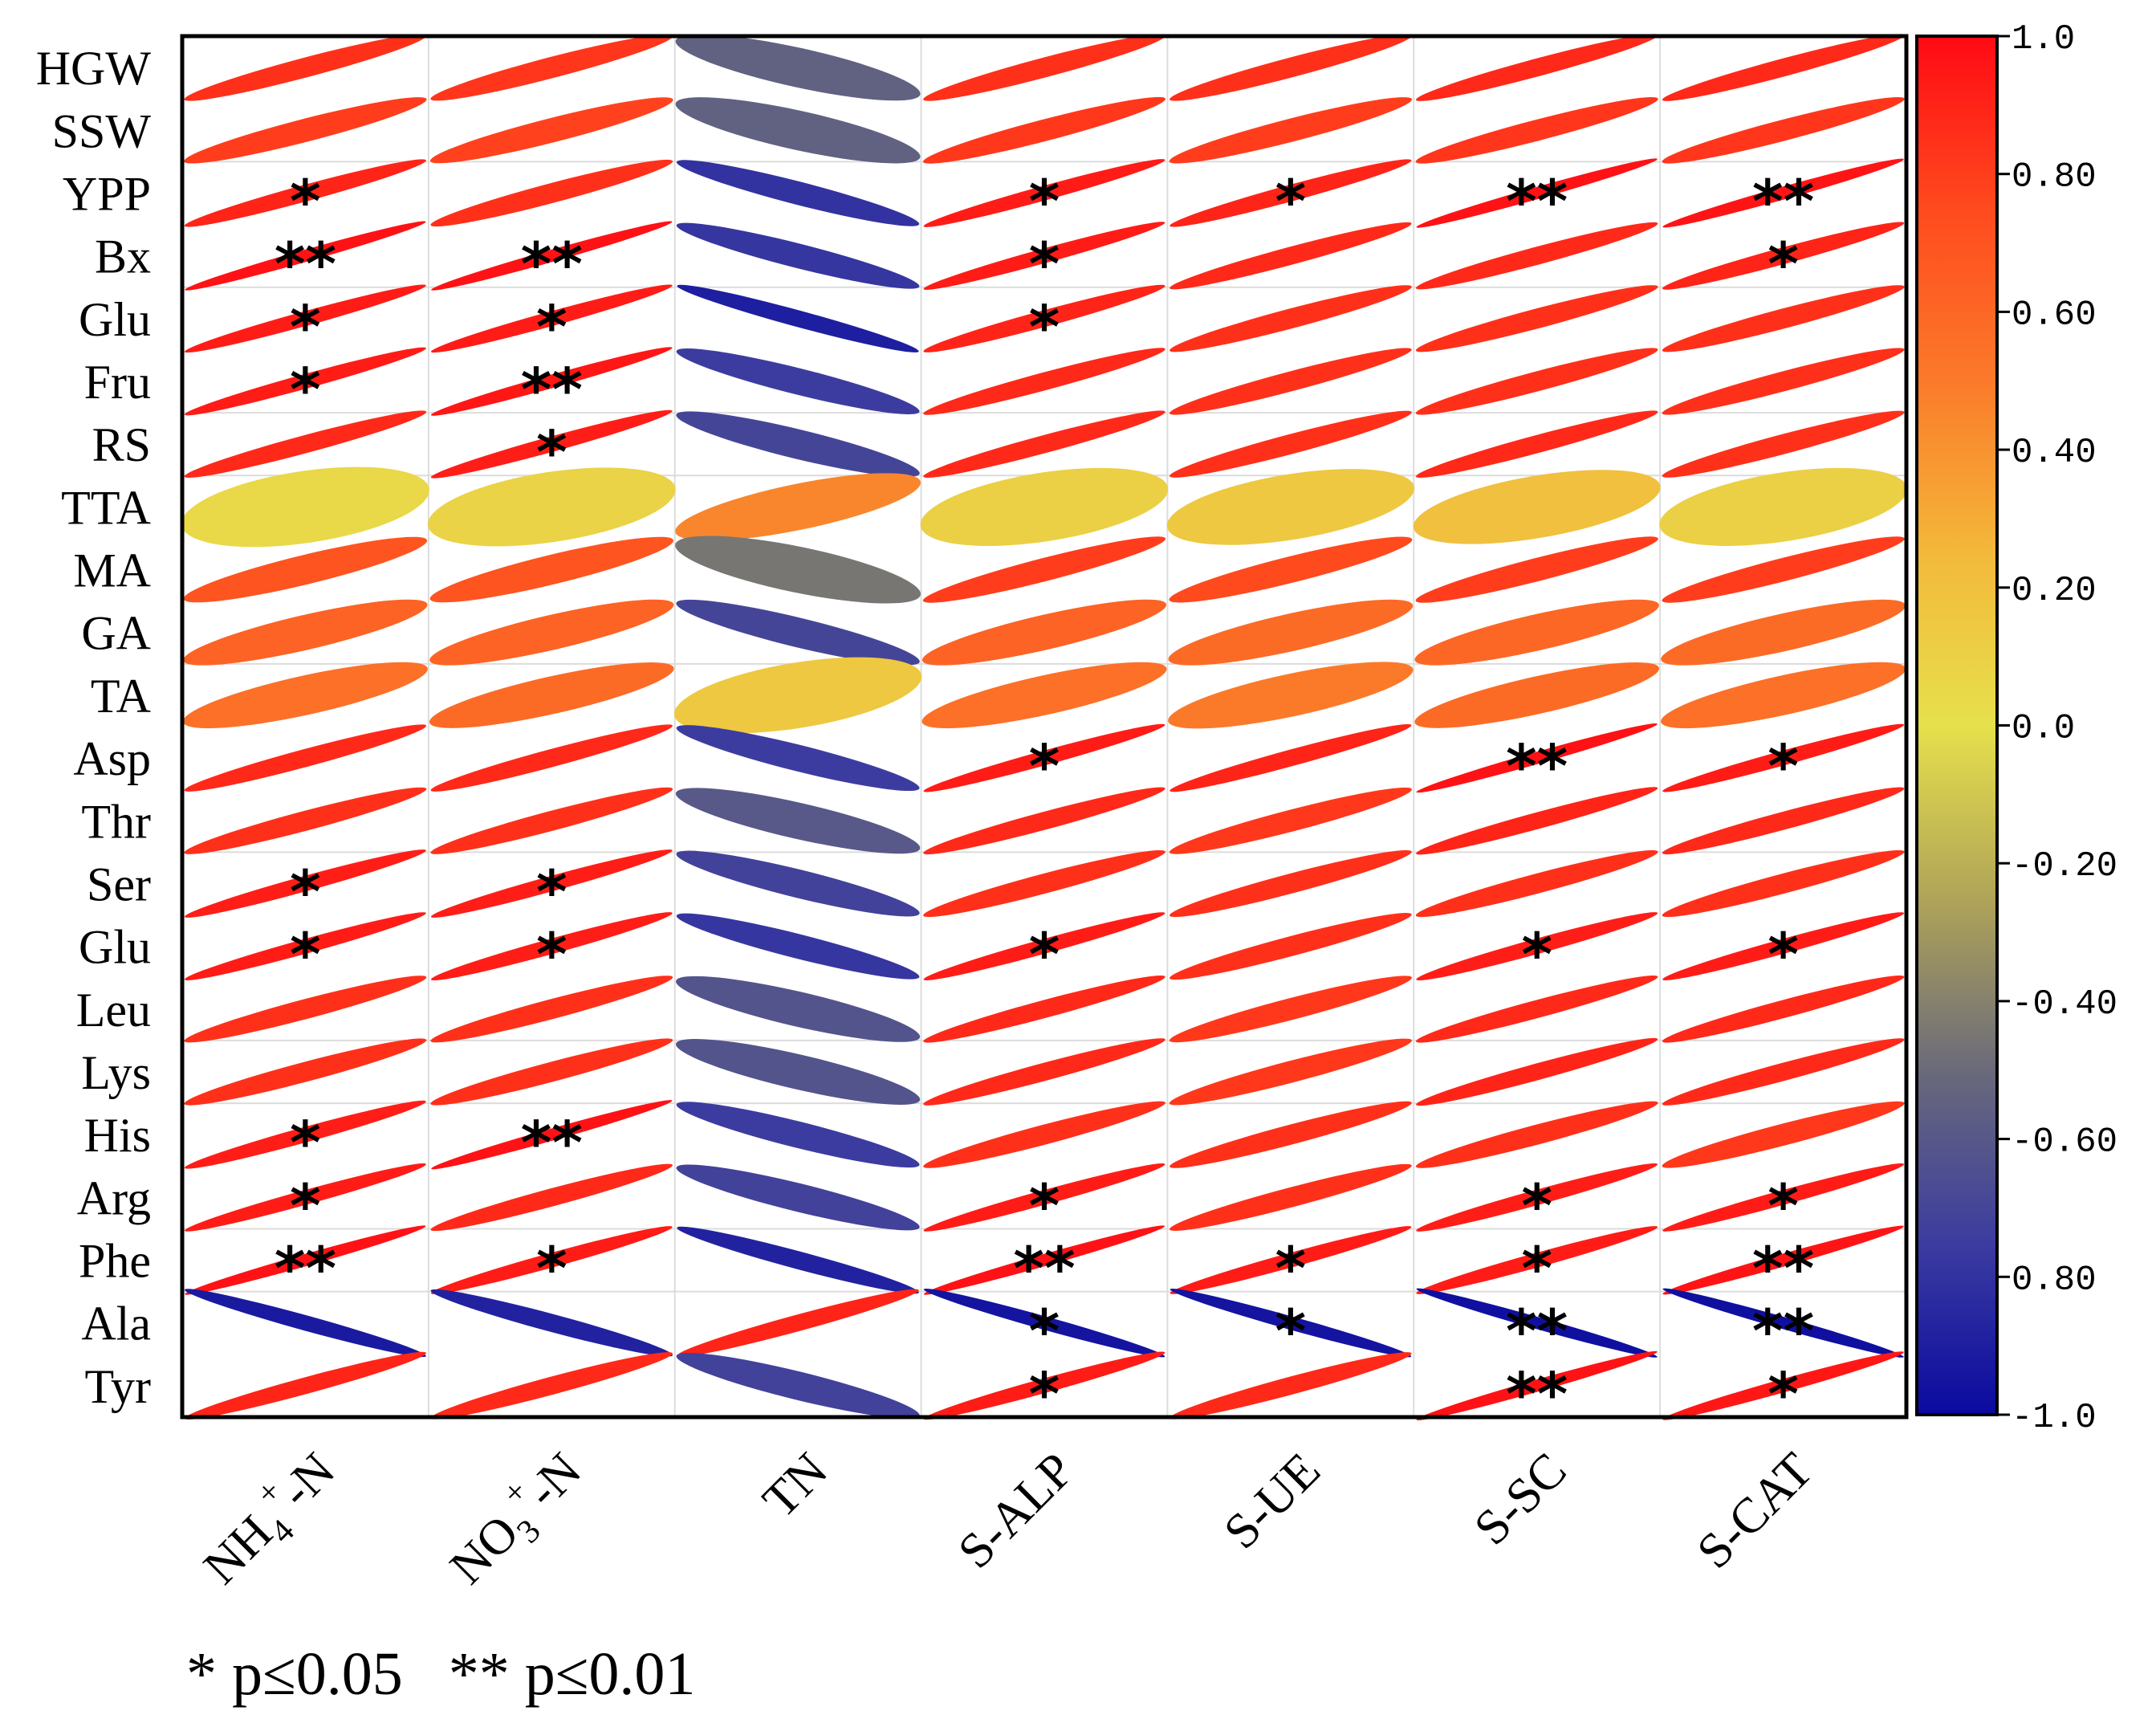 This screenshot has height=1719, width=2156. Describe the element at coordinates (1044, 632) in the screenshot. I see `ellipse-ga-s-alp` at that location.